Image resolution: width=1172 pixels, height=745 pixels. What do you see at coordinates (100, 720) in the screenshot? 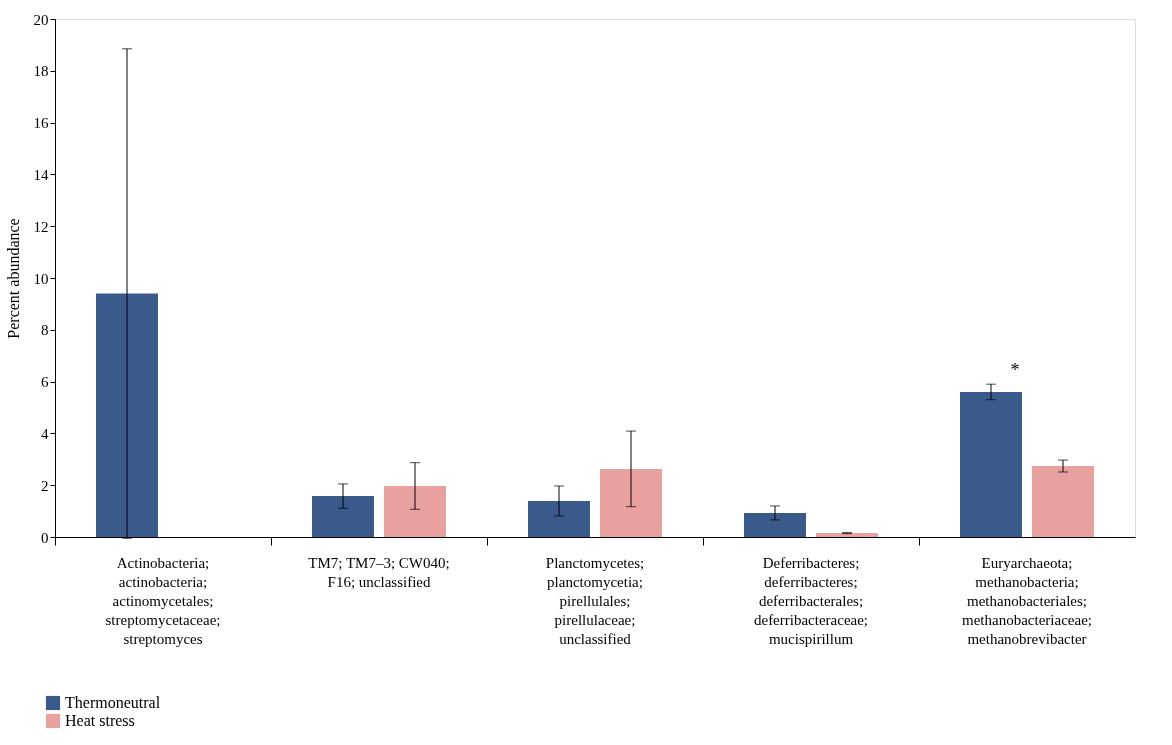
I see `legend-label: Heat stress` at bounding box center [100, 720].